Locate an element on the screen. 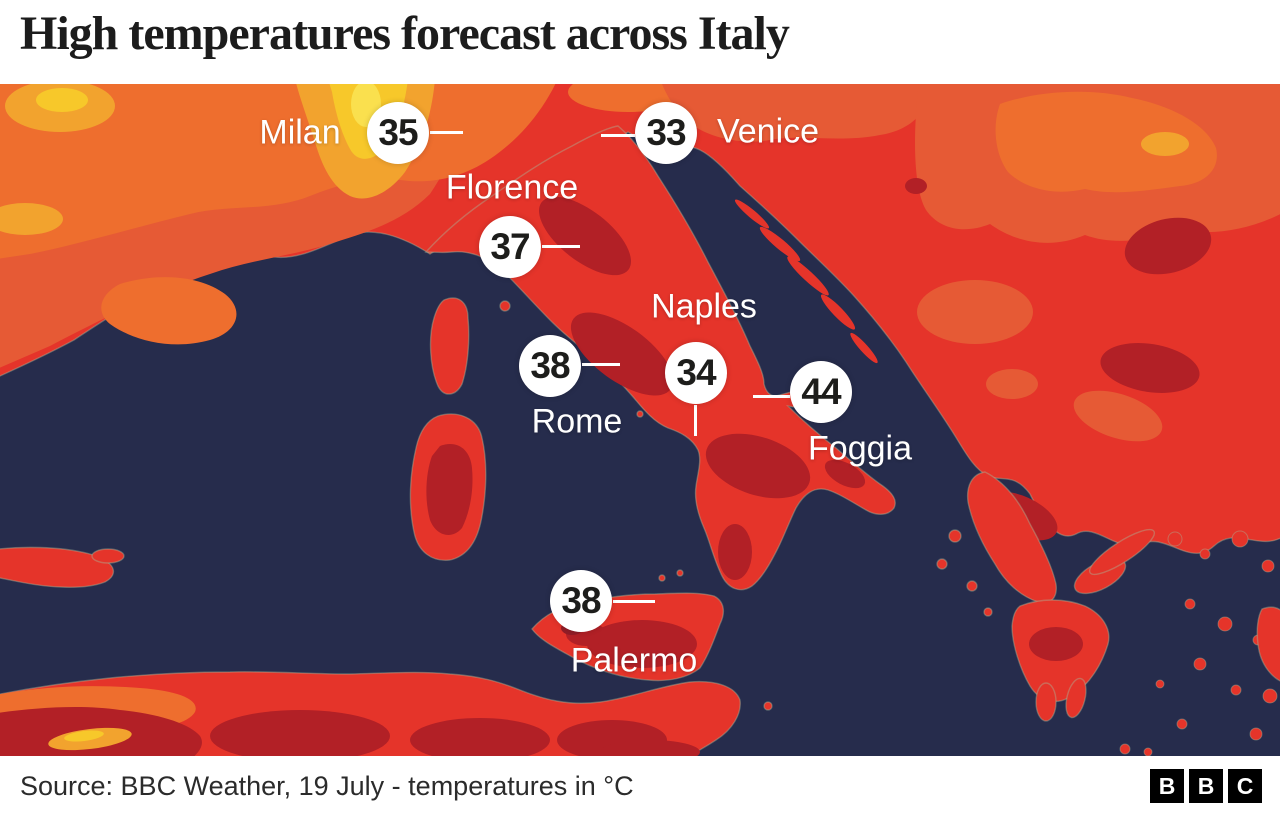 The height and width of the screenshot is (816, 1280). header: High temperatures forecast across Italy is located at coordinates (640, 42).